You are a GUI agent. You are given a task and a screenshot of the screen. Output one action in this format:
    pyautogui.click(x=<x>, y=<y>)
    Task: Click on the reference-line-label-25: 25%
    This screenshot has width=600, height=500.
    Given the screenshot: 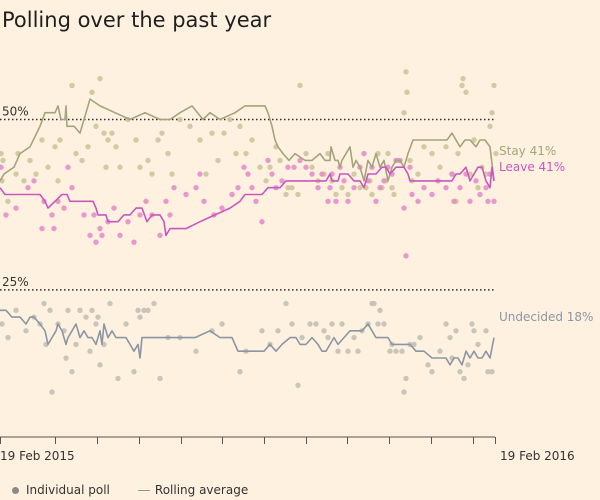 What is the action you would take?
    pyautogui.click(x=15, y=282)
    